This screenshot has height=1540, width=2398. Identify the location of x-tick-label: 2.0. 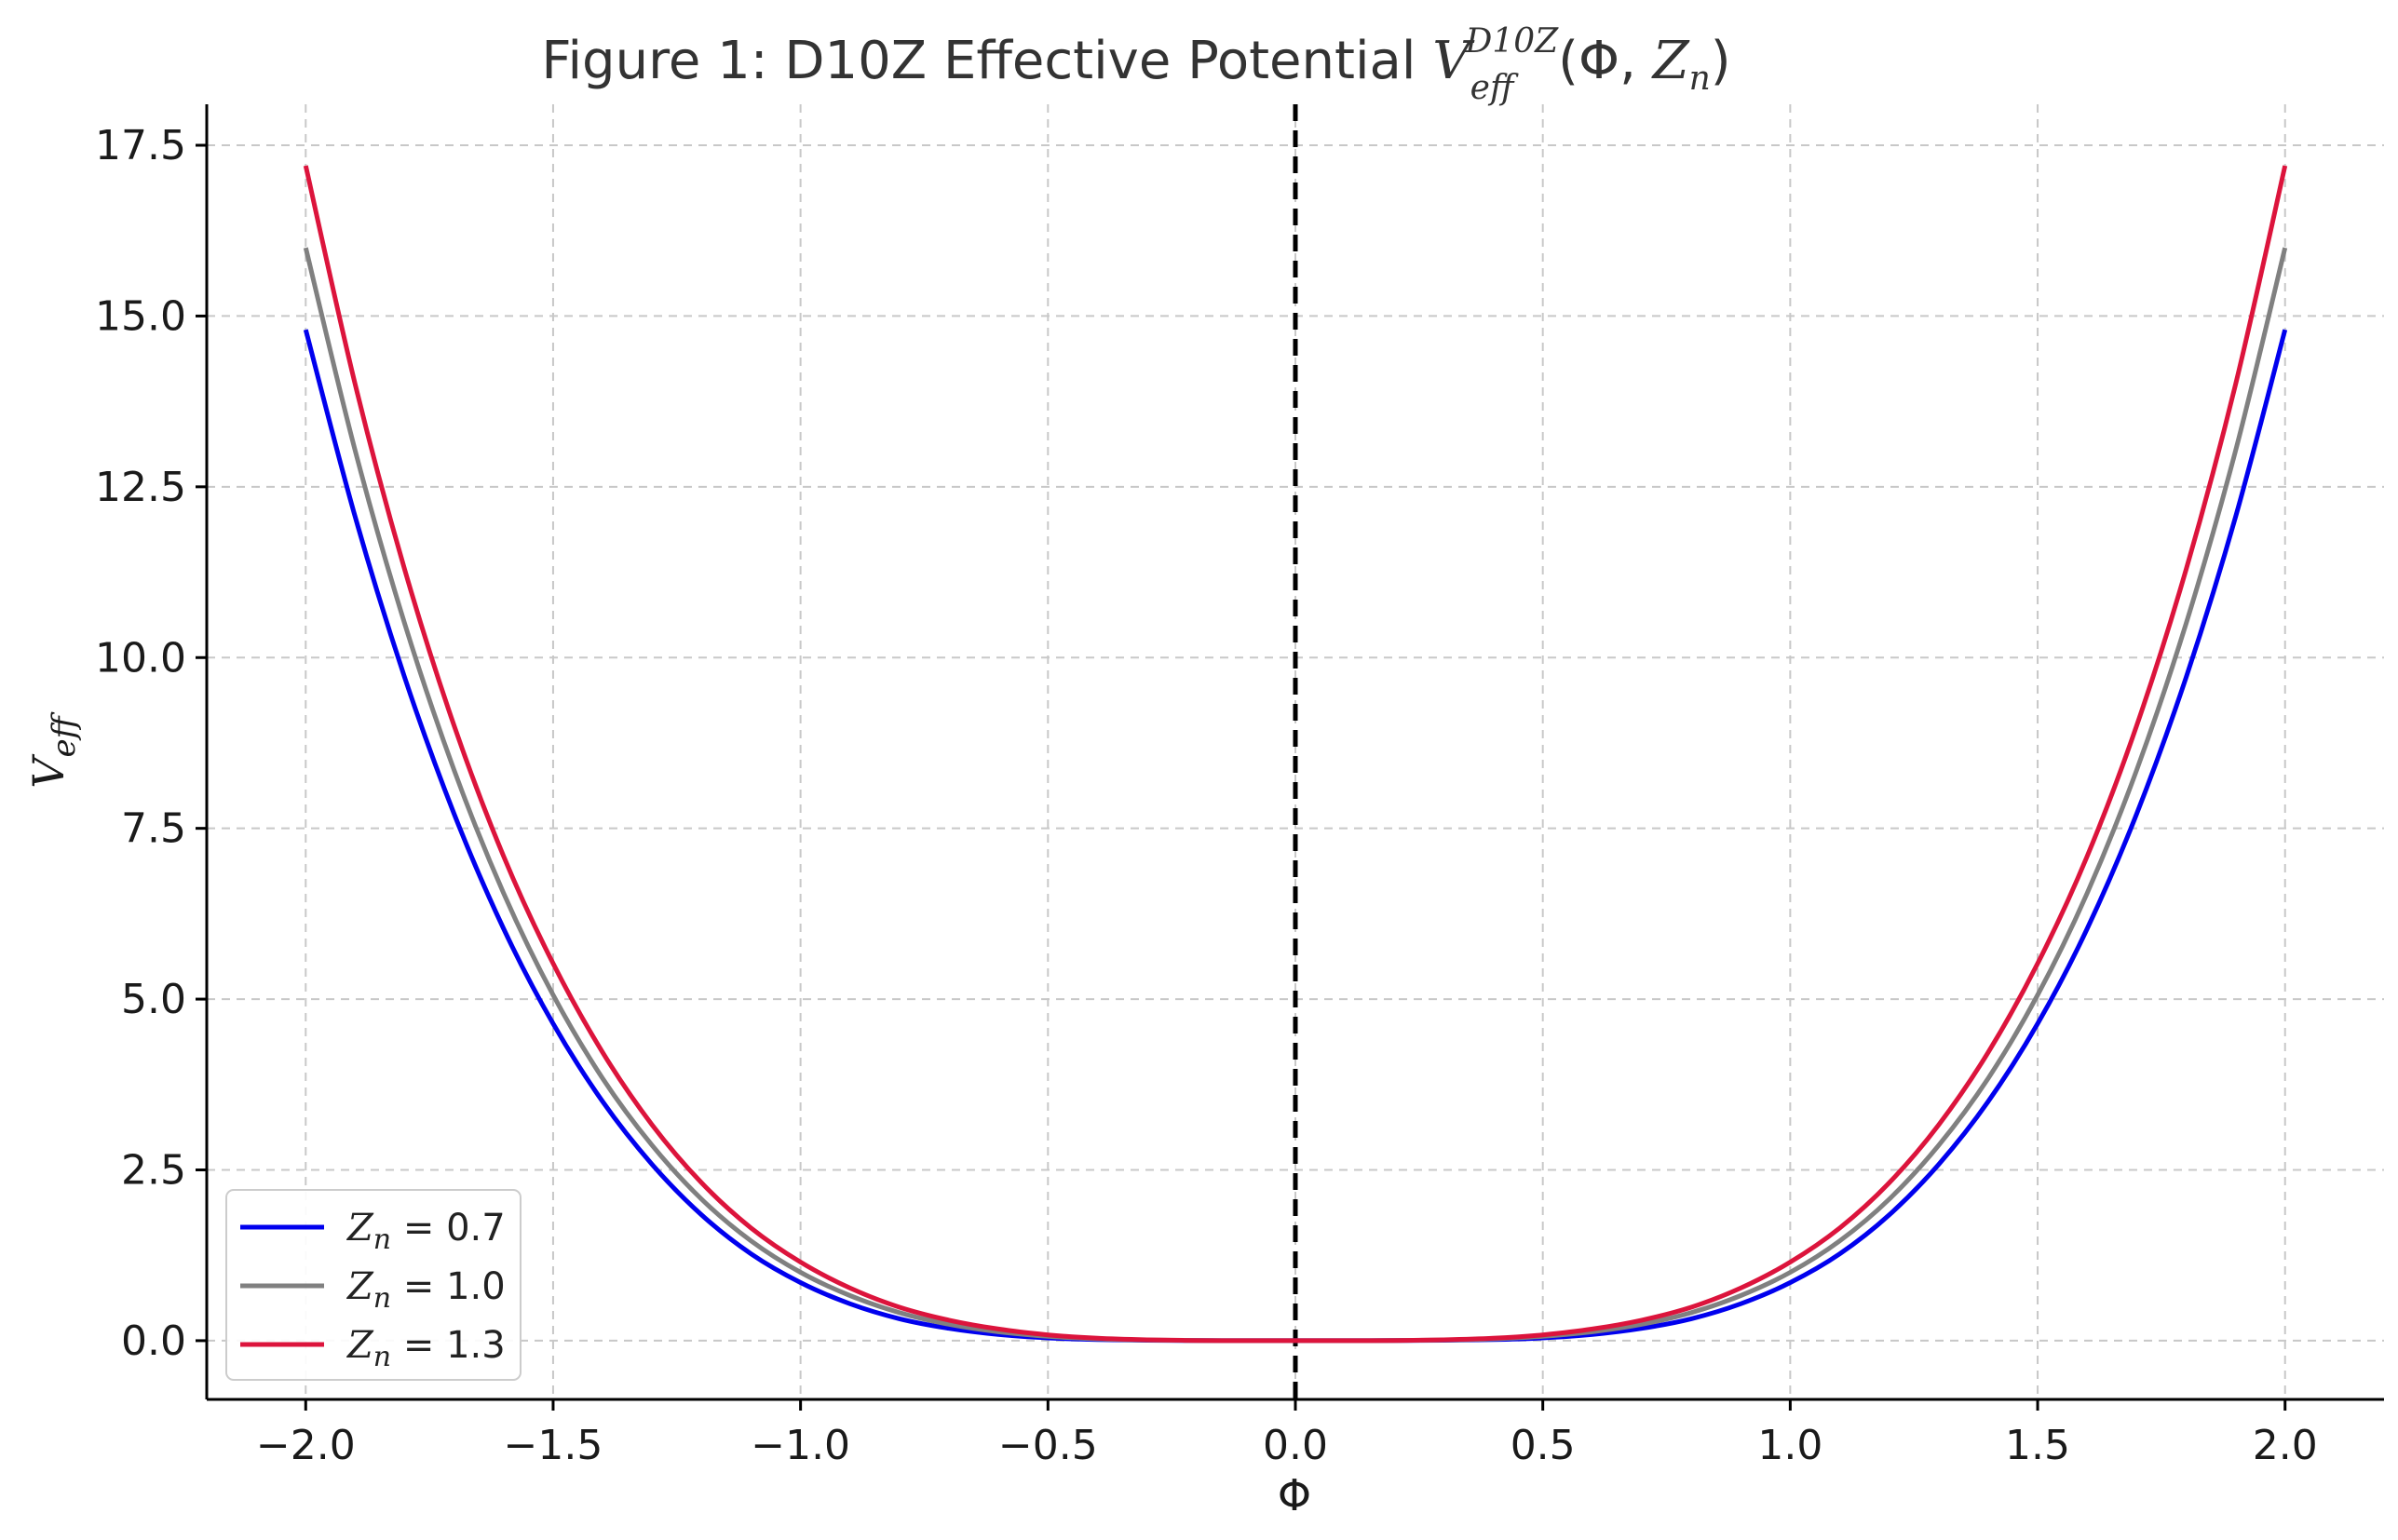
(2285, 1446).